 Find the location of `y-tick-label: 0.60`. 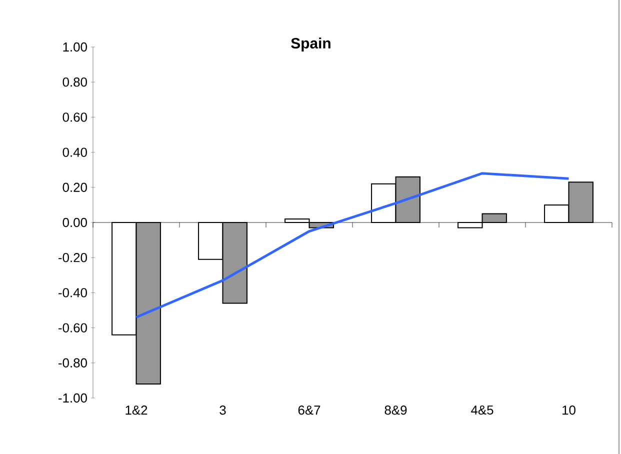

y-tick-label: 0.60 is located at coordinates (74, 117).